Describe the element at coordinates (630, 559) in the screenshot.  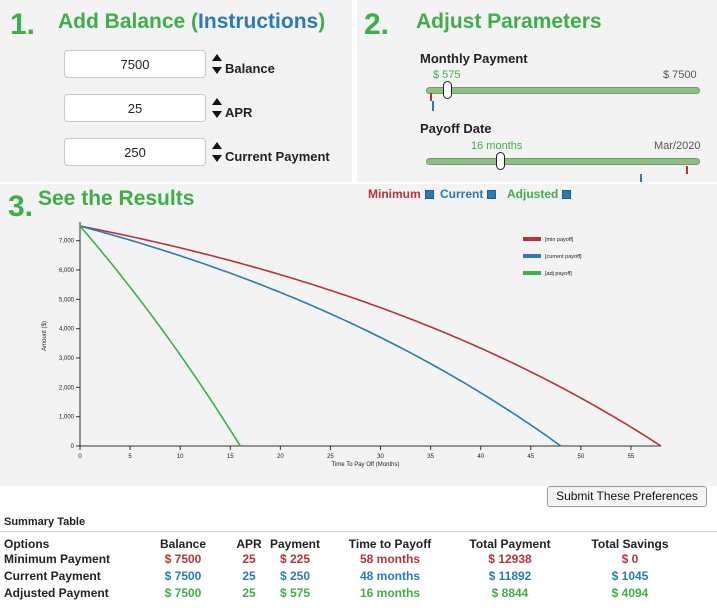
I see `summary-cell-savings: $ 0` at that location.